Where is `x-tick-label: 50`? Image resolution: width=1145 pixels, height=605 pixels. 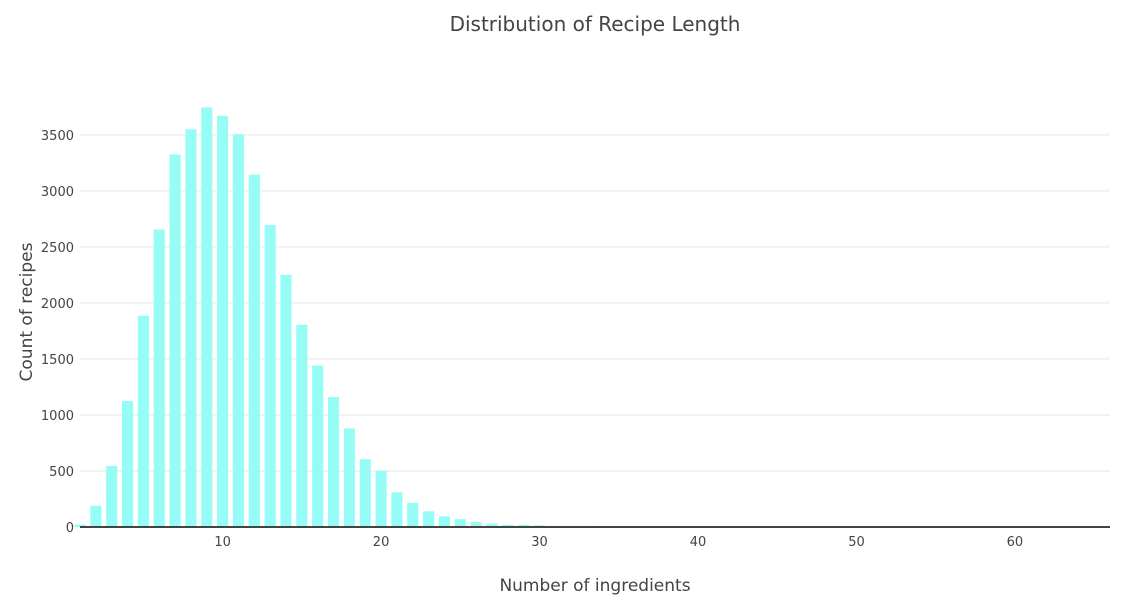
x-tick-label: 50 is located at coordinates (856, 542).